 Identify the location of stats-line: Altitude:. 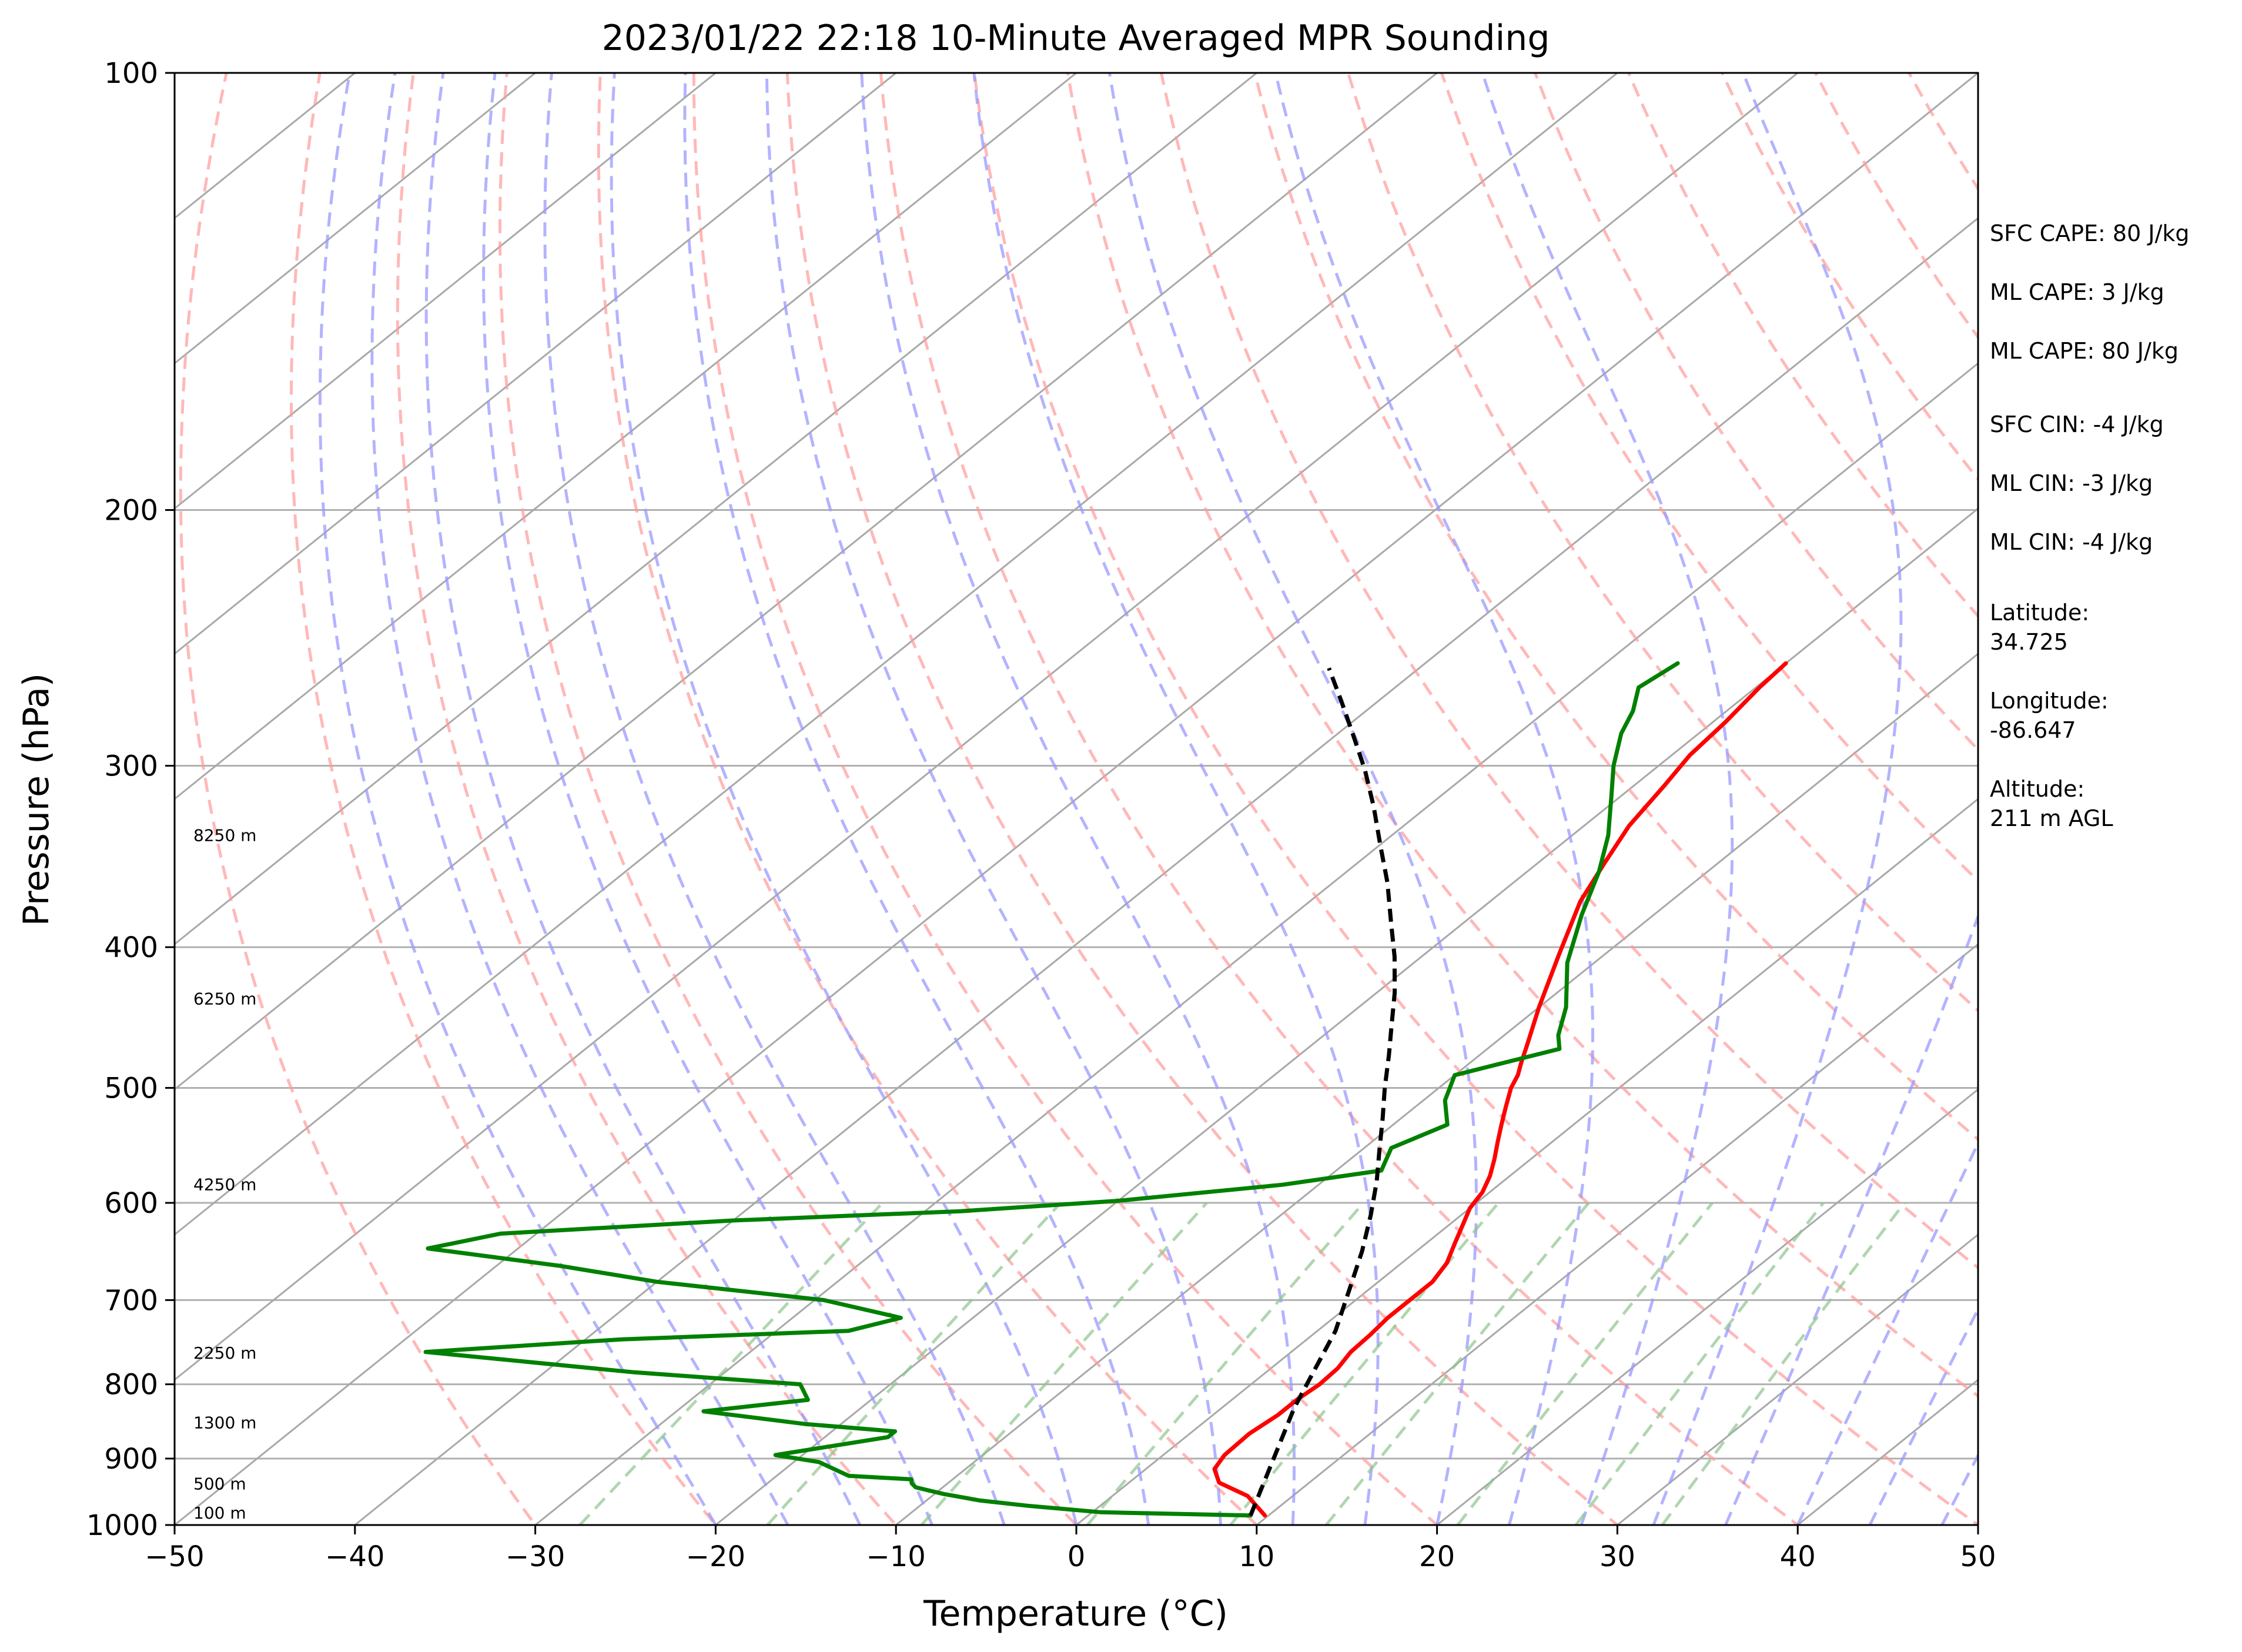
(2037, 789).